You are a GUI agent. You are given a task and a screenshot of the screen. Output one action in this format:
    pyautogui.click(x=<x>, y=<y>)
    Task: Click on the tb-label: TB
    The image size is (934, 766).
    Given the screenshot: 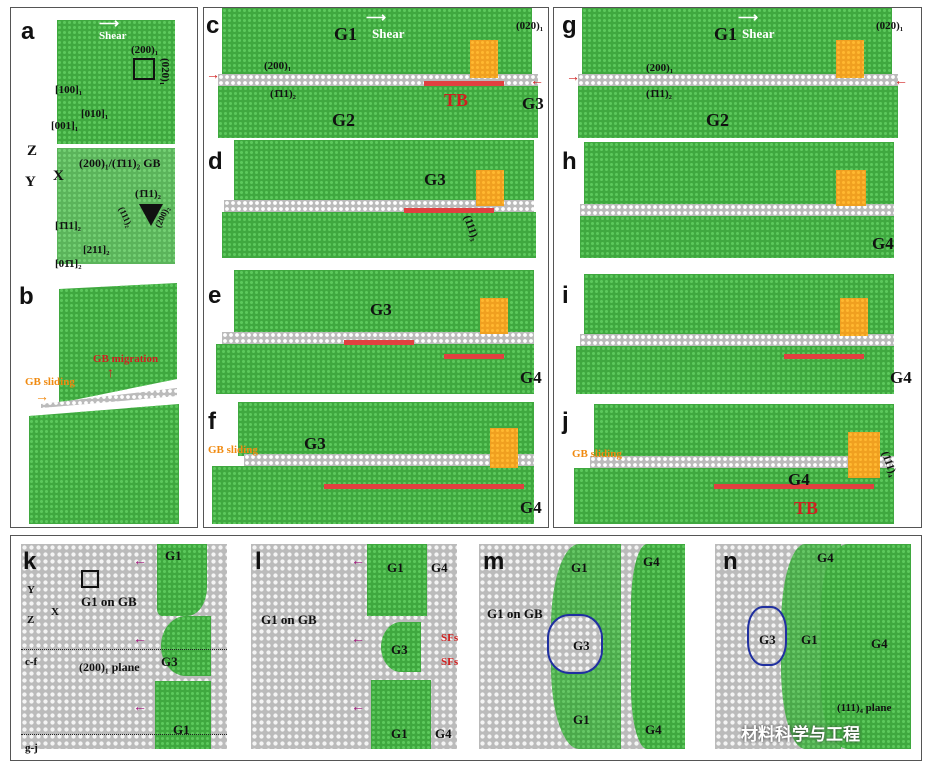 What is the action you would take?
    pyautogui.click(x=456, y=100)
    